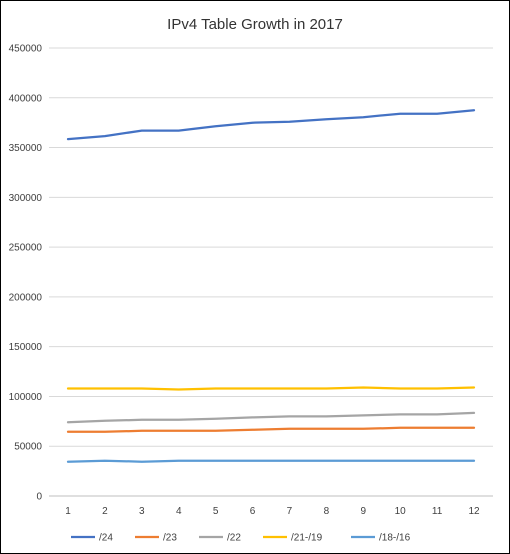  Describe the element at coordinates (216, 511) in the screenshot. I see `x-tick-label: 5` at that location.